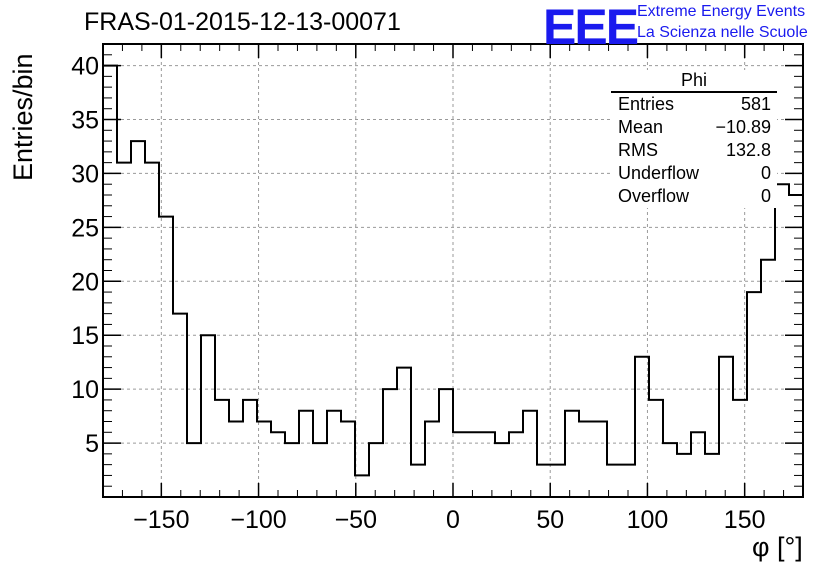 The image size is (836, 572). Describe the element at coordinates (694, 150) in the screenshot. I see `stats-row-rms: RMS 132.8` at that location.